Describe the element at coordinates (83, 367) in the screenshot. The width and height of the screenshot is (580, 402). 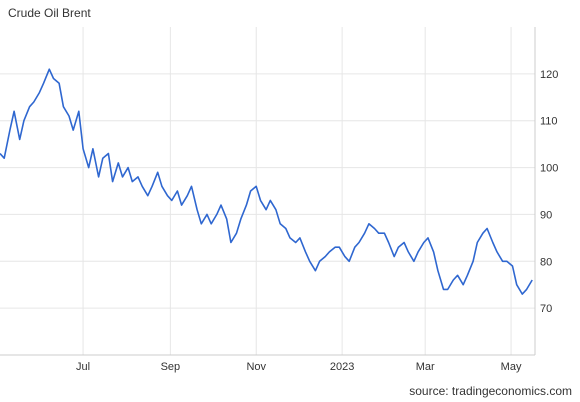
I see `x-tick-label: Jul` at that location.